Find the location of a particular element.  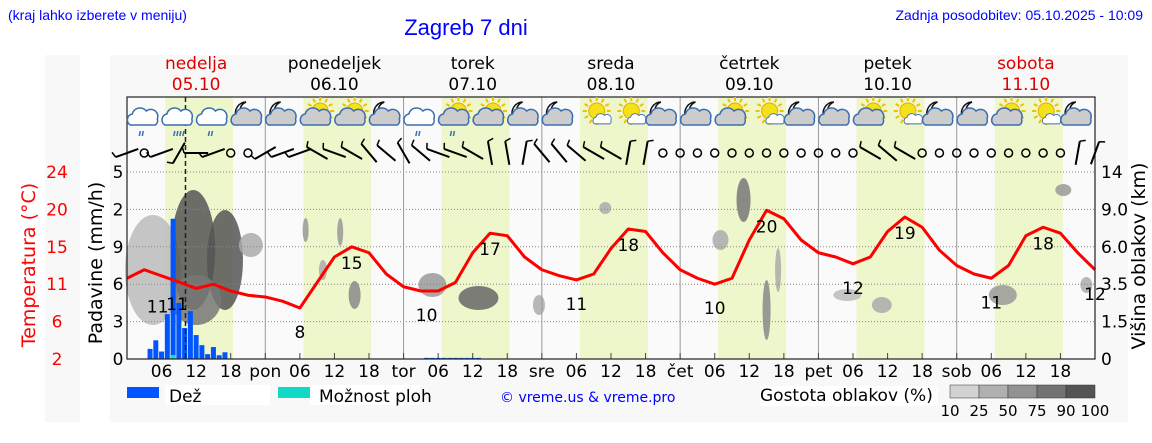

temperature-tick: 15 is located at coordinates (57, 248).